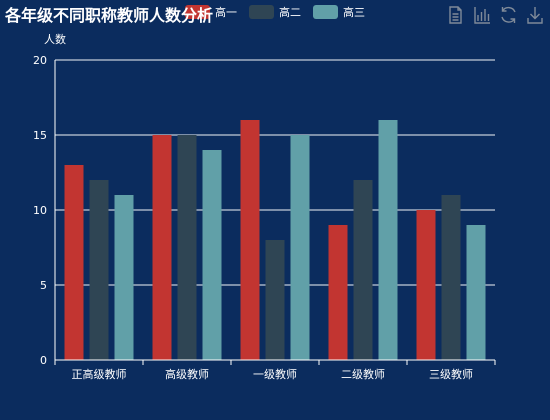  Describe the element at coordinates (43, 285) in the screenshot. I see `y-tick-label: 5` at that location.